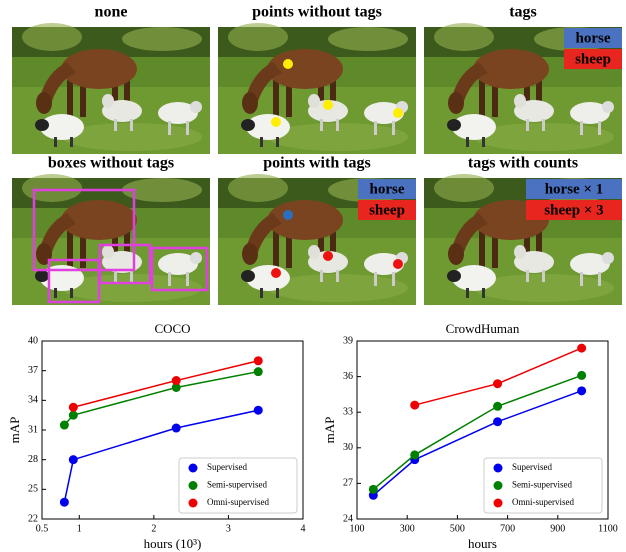 Image resolution: width=626 pixels, height=552 pixels. I want to click on y-tick-label: 30, so click(348, 447).